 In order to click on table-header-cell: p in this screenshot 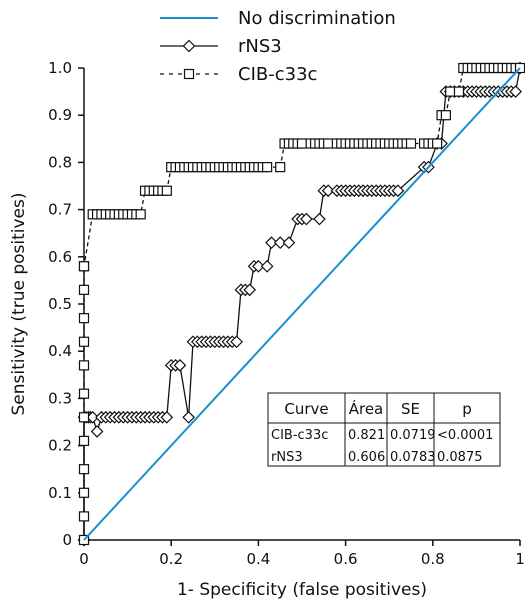, I will do `click(467, 409)`.